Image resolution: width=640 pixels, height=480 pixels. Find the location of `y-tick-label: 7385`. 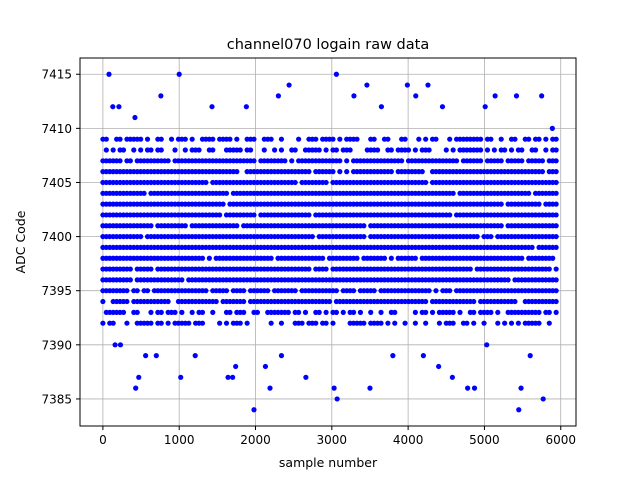

y-tick-label: 7385 is located at coordinates (56, 399).